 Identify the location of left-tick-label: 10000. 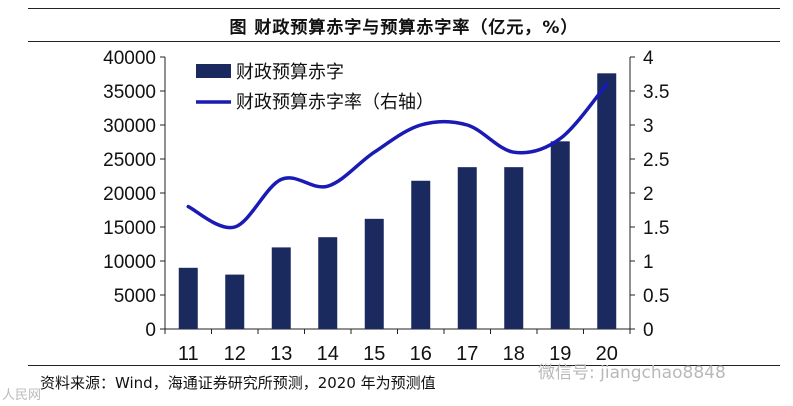
(129, 262).